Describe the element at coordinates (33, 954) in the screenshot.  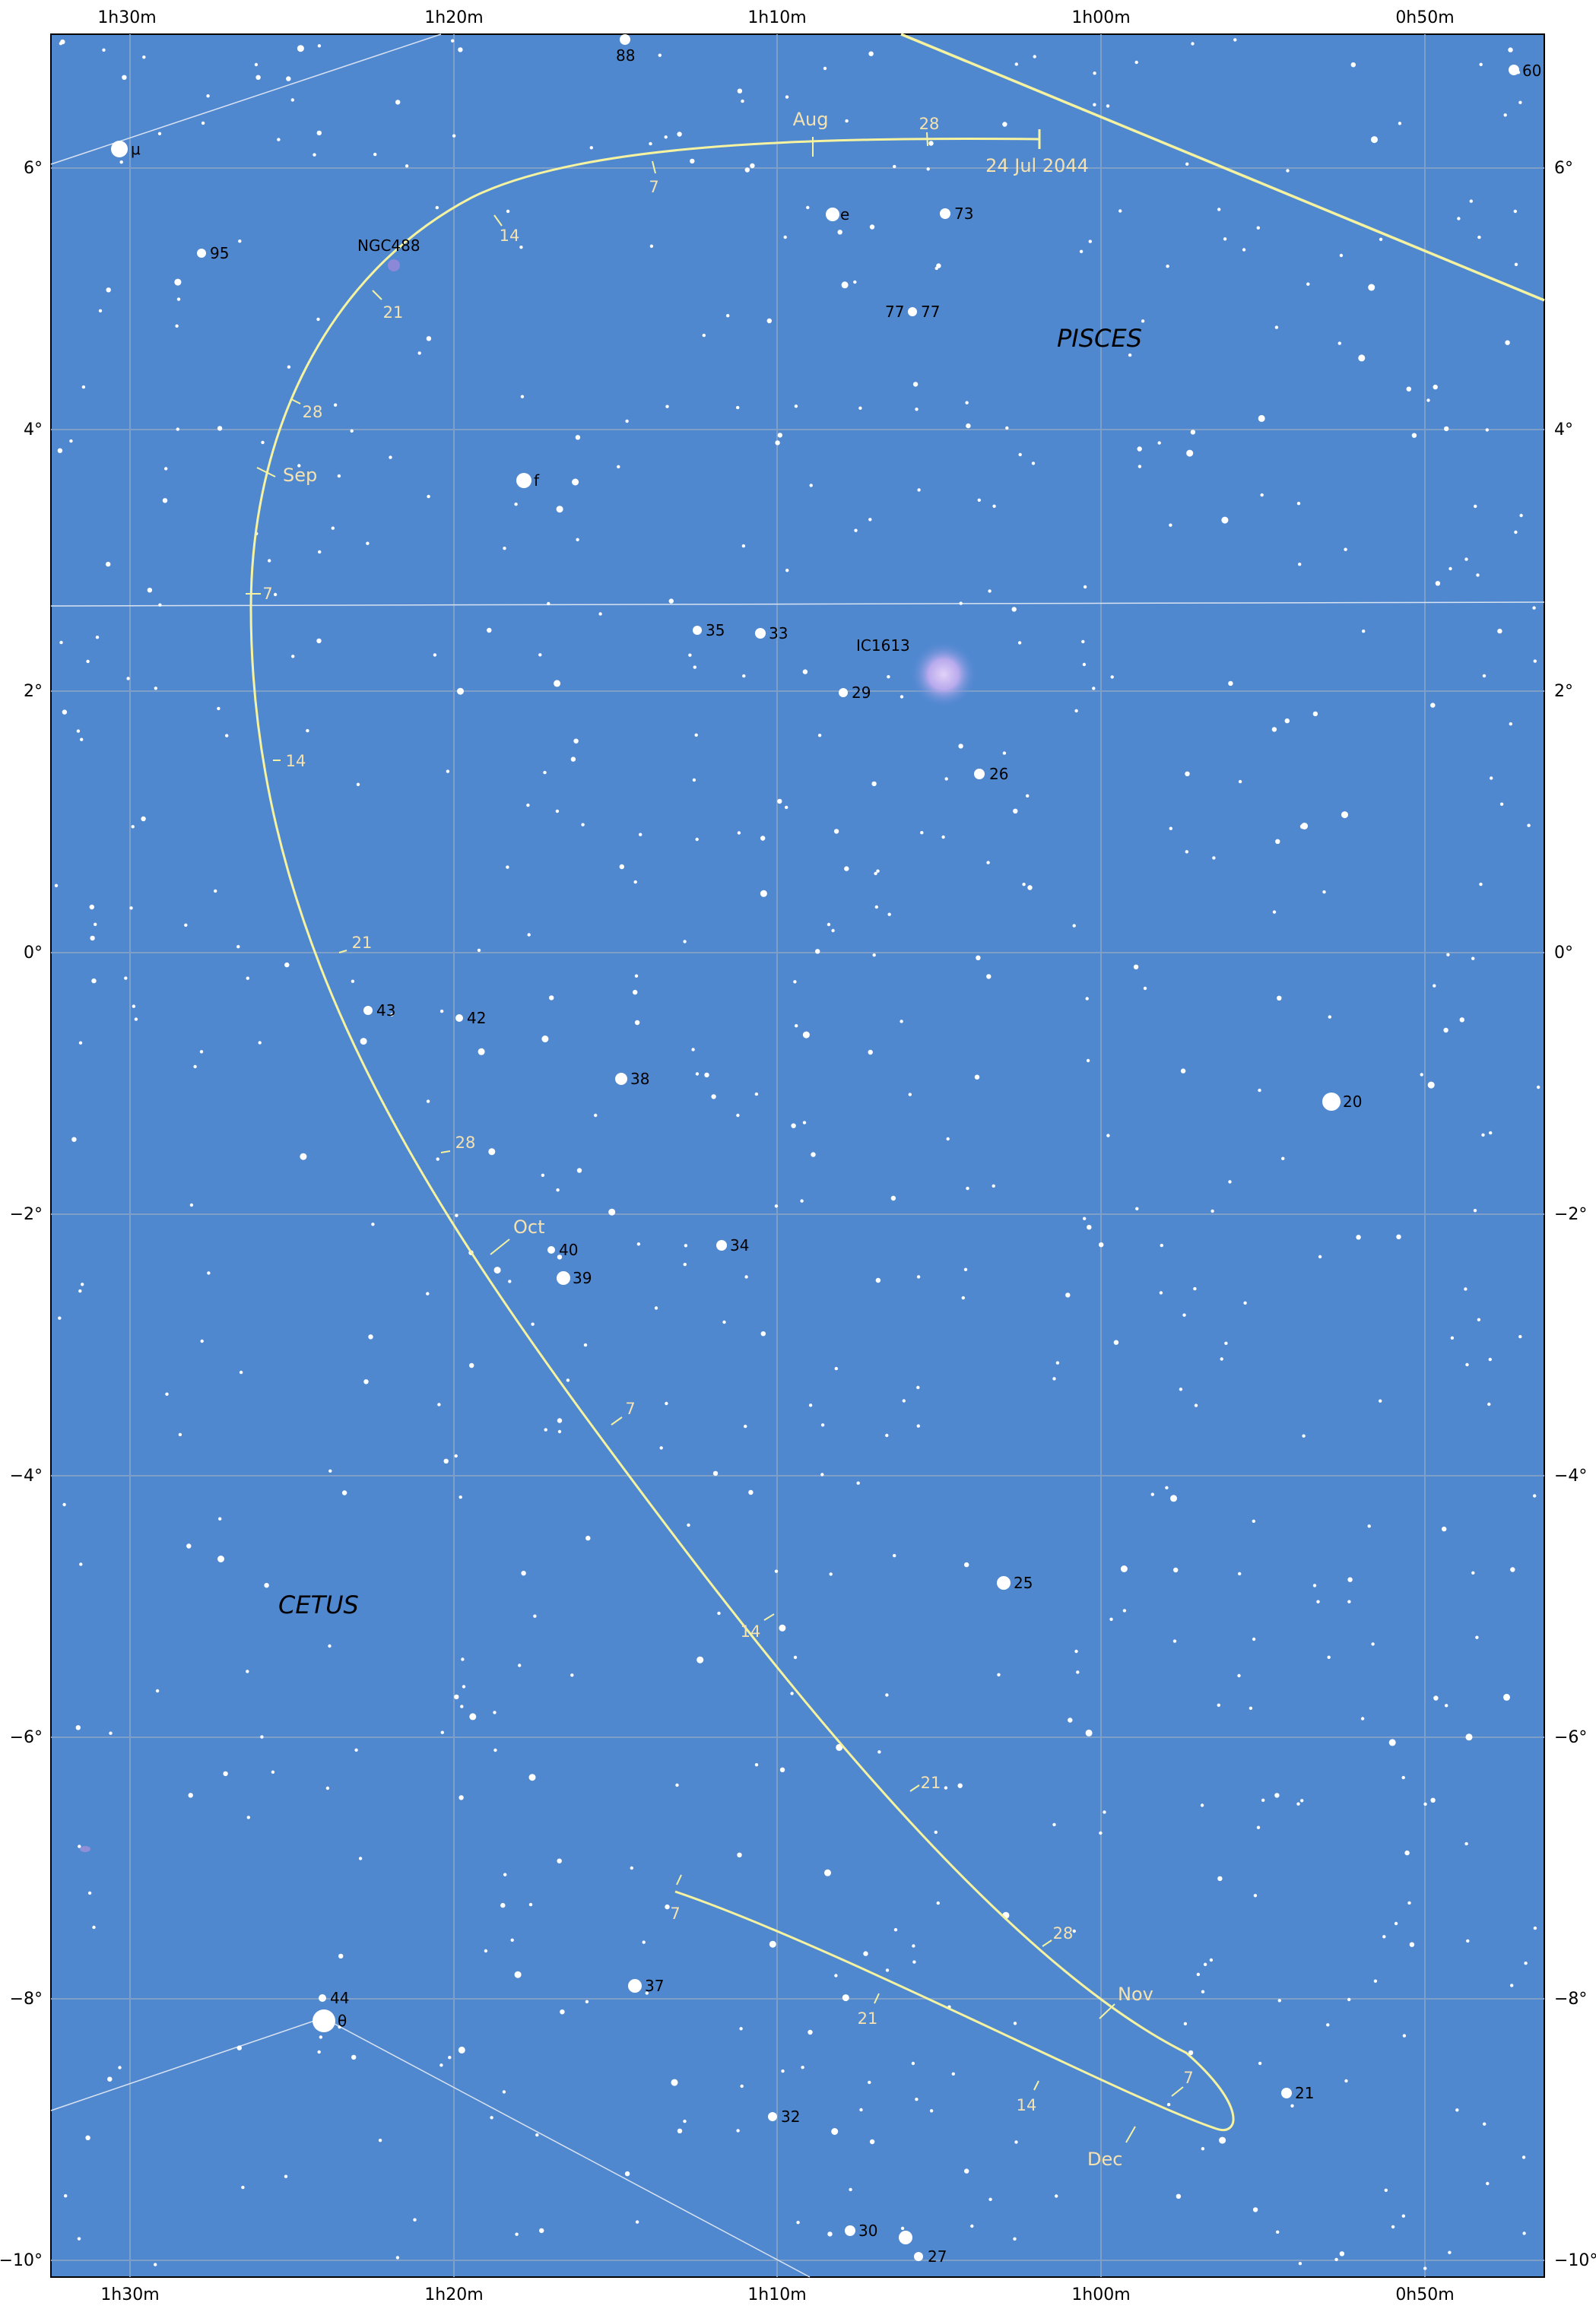
I see `dec-label: 0°` at that location.